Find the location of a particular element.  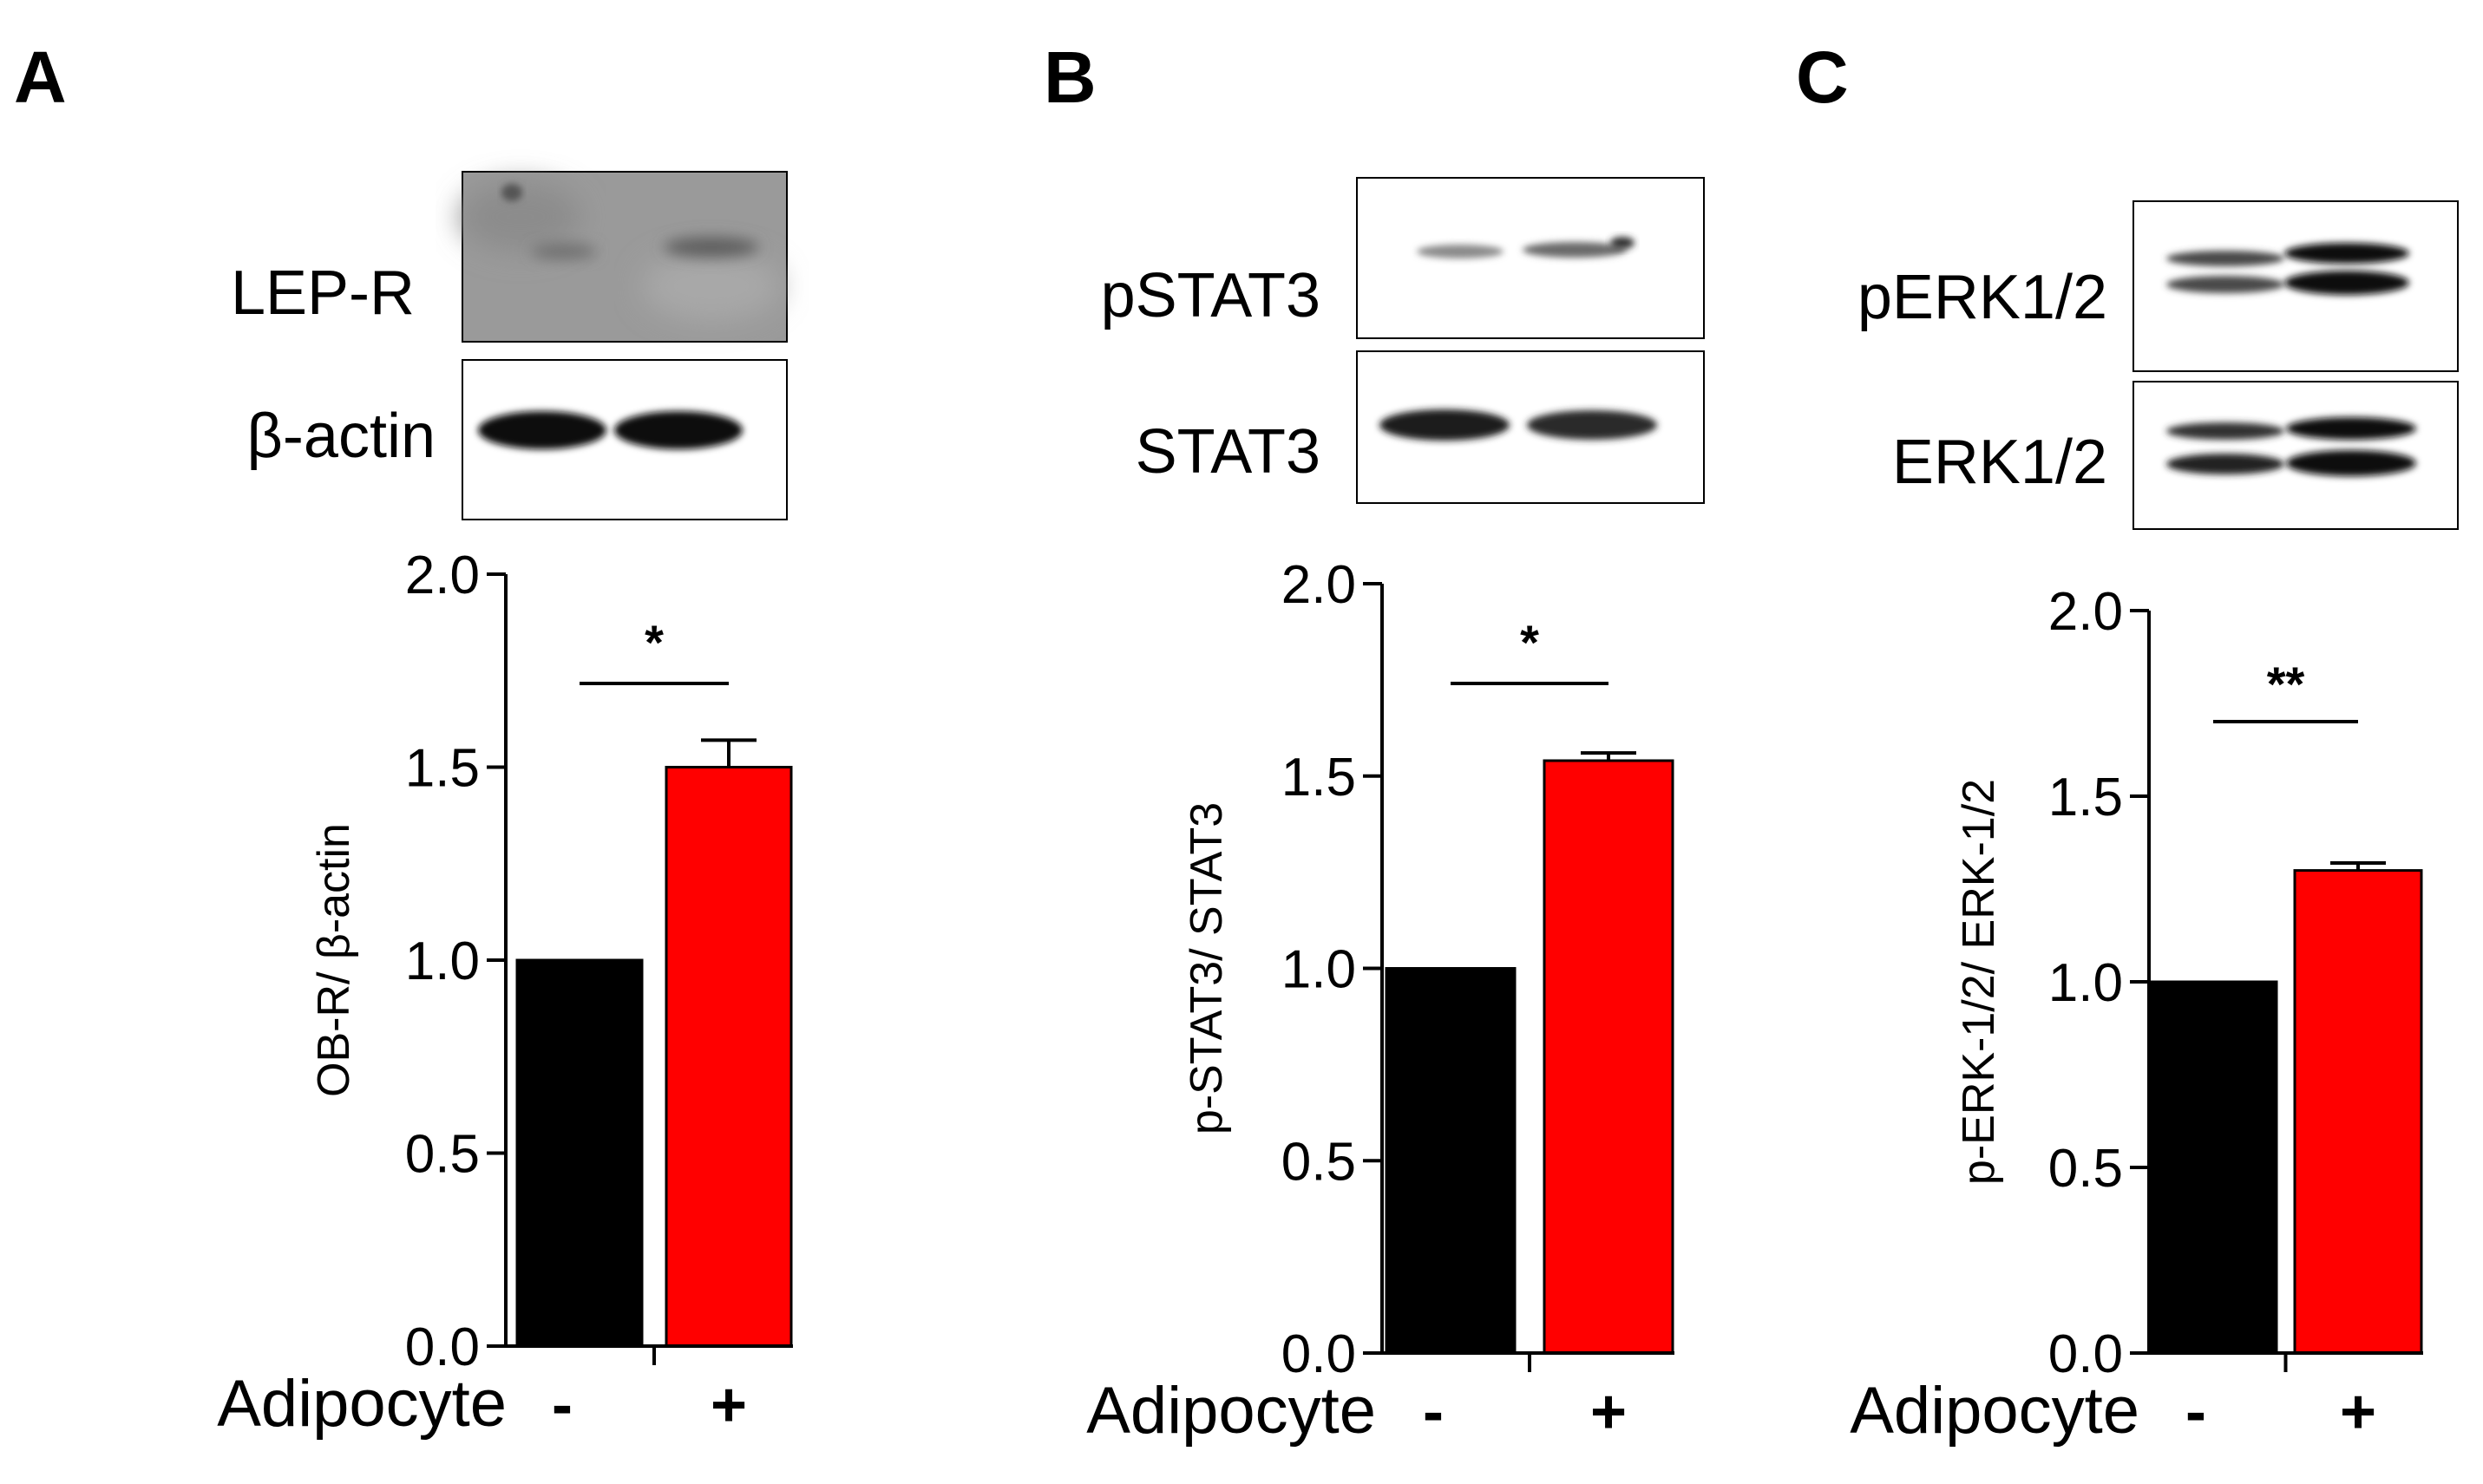

blot-label-lep-r: LEP-R is located at coordinates (323, 293).